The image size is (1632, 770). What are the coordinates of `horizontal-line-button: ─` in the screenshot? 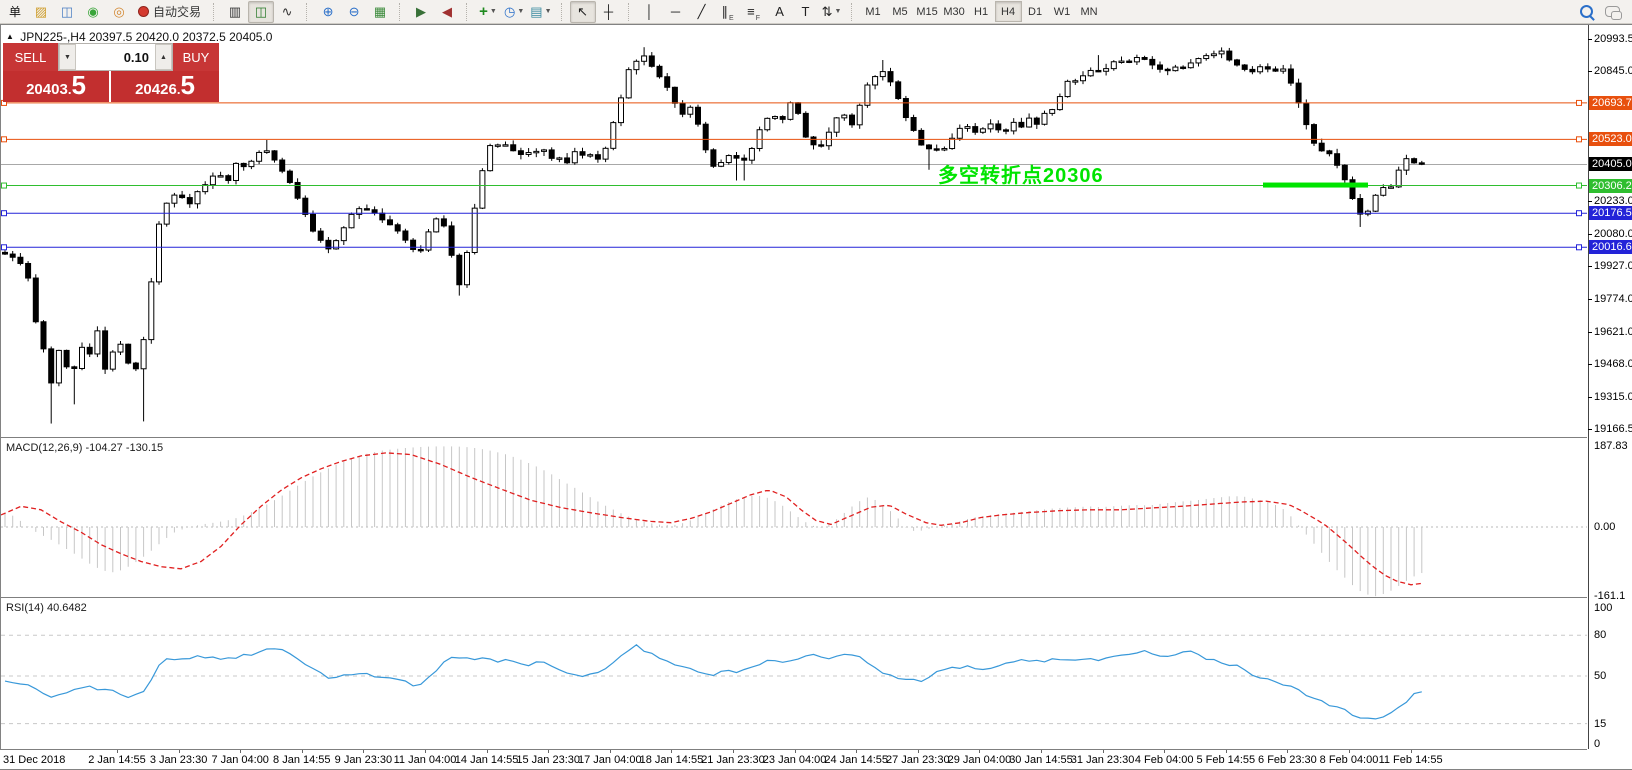 It's located at (676, 12).